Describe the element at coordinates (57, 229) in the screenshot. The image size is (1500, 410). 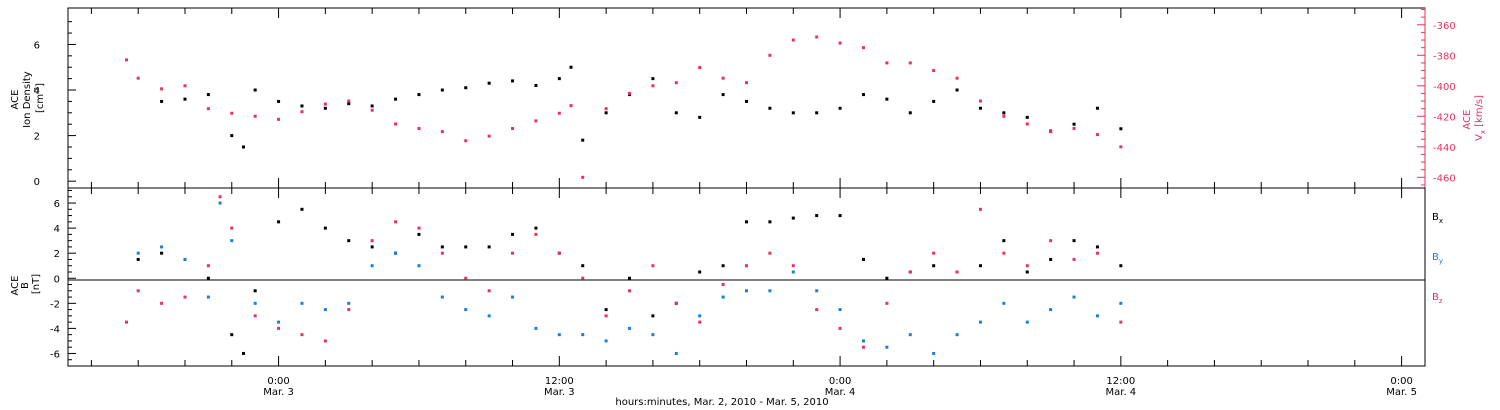
I see `field-tick-label: 4` at that location.